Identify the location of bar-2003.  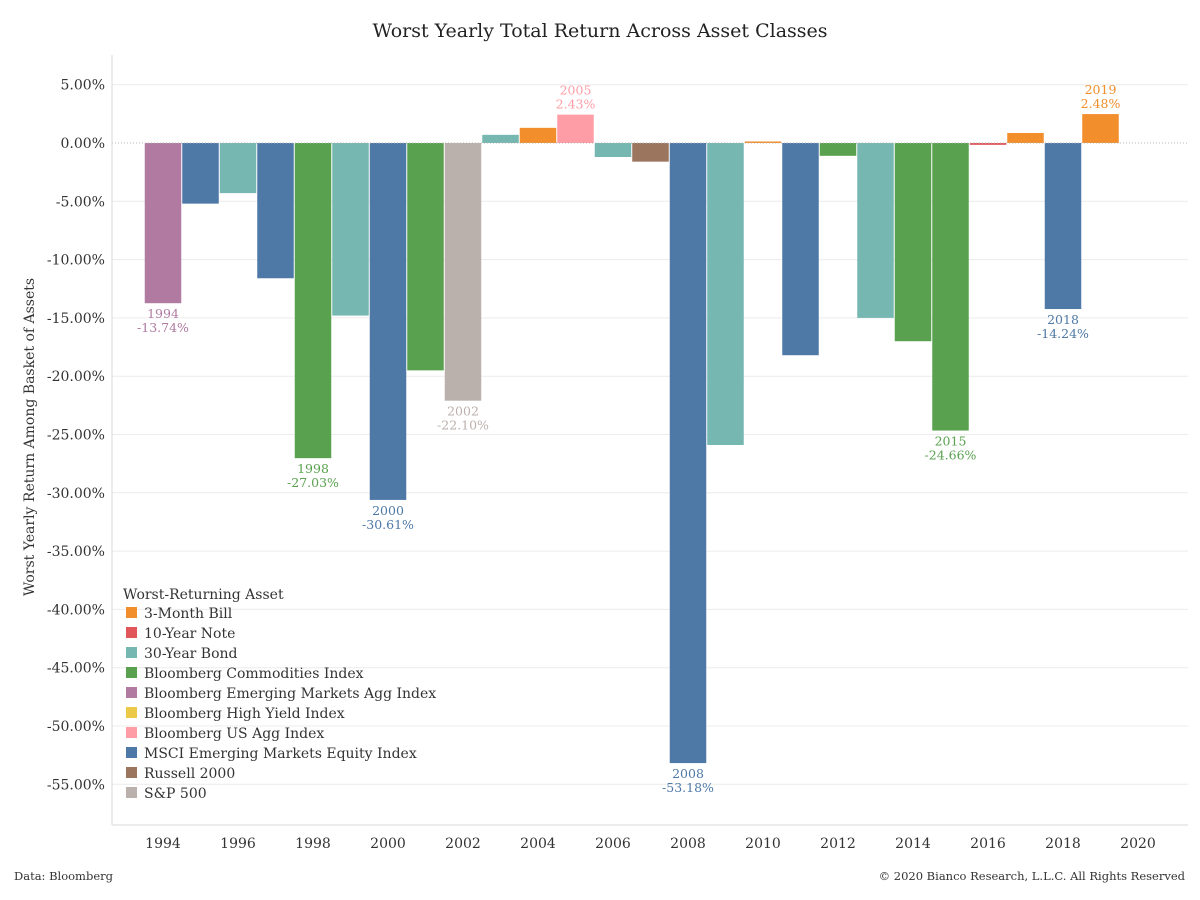
(500, 138).